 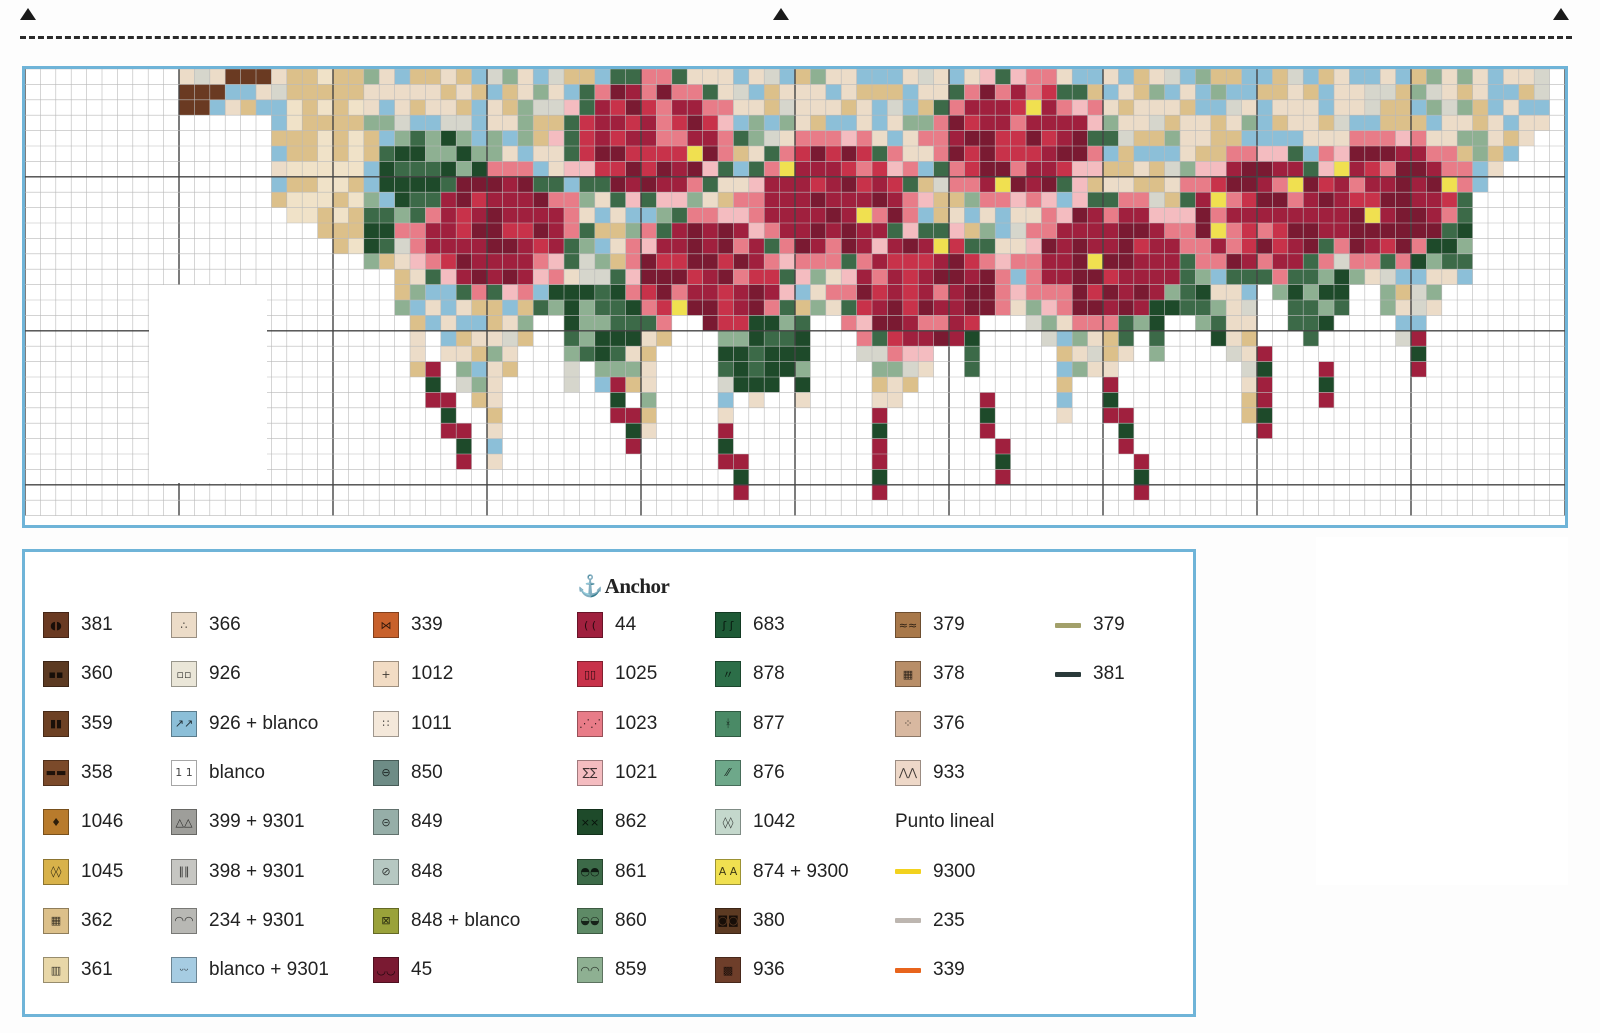 What do you see at coordinates (238, 921) in the screenshot?
I see `legend-entry: ◠◠ 234 + 9301` at bounding box center [238, 921].